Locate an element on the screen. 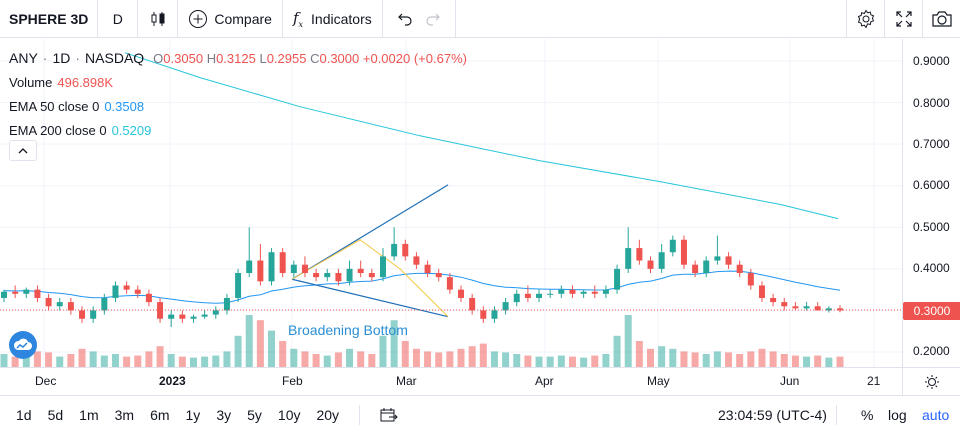 Image resolution: width=960 pixels, height=434 pixels. percent-scale-button: % is located at coordinates (867, 414).